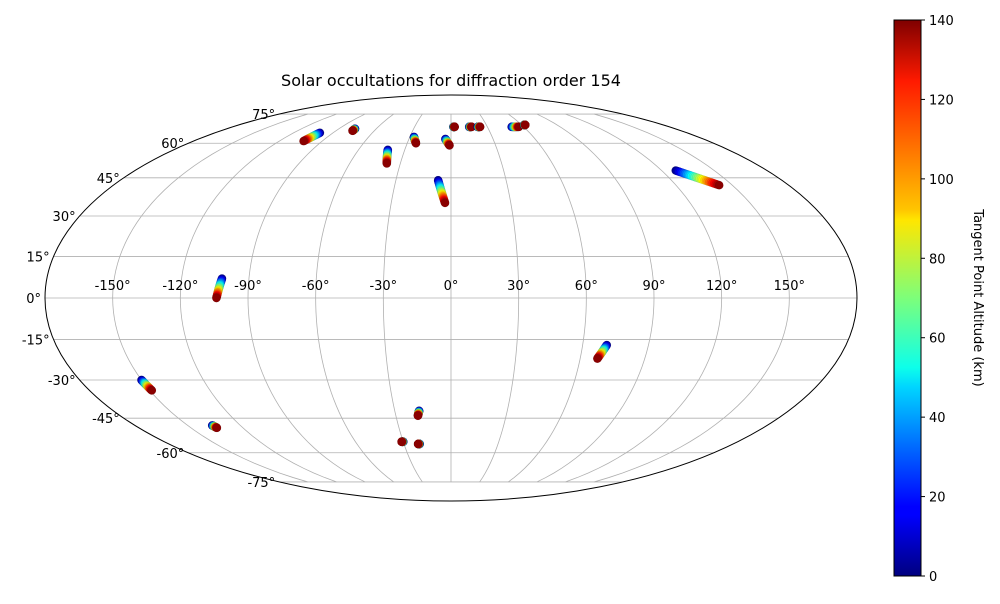 Image resolution: width=1000 pixels, height=604 pixels. Describe the element at coordinates (937, 498) in the screenshot. I see `colorbar-tick-label: 20` at that location.